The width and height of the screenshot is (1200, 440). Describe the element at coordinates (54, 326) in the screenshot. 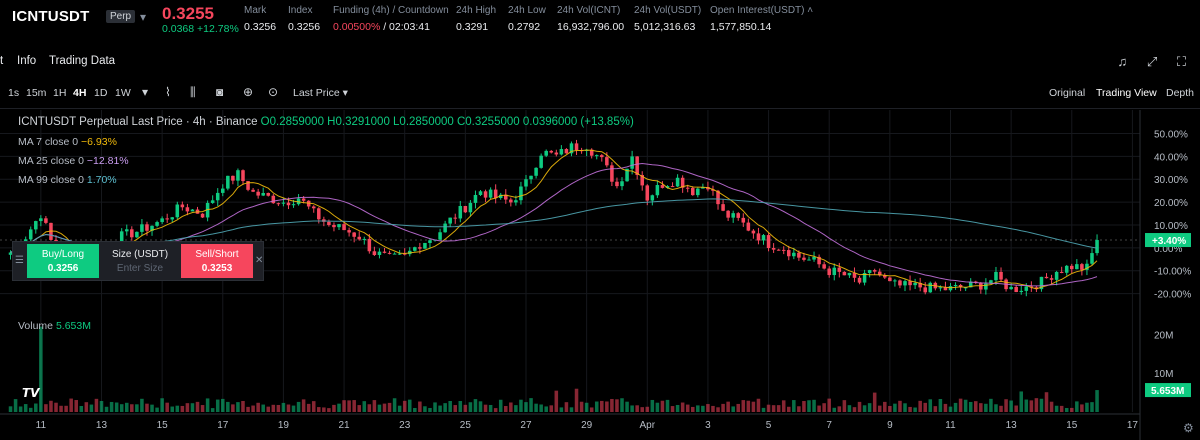

I see `volume-legend: Volume 5.653M` at that location.